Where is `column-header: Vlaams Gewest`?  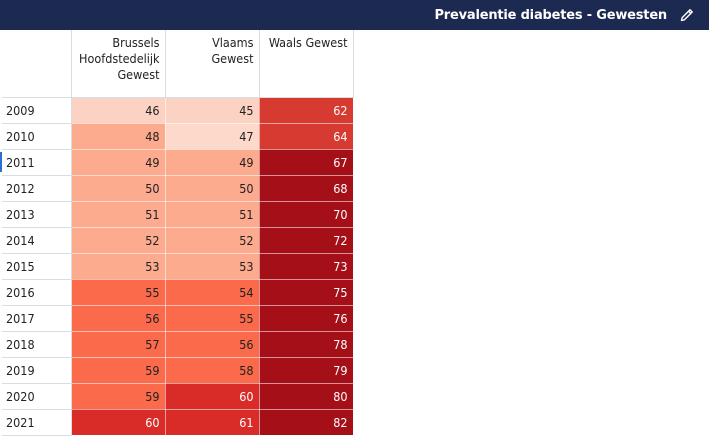
column-header: Vlaams Gewest is located at coordinates (212, 64).